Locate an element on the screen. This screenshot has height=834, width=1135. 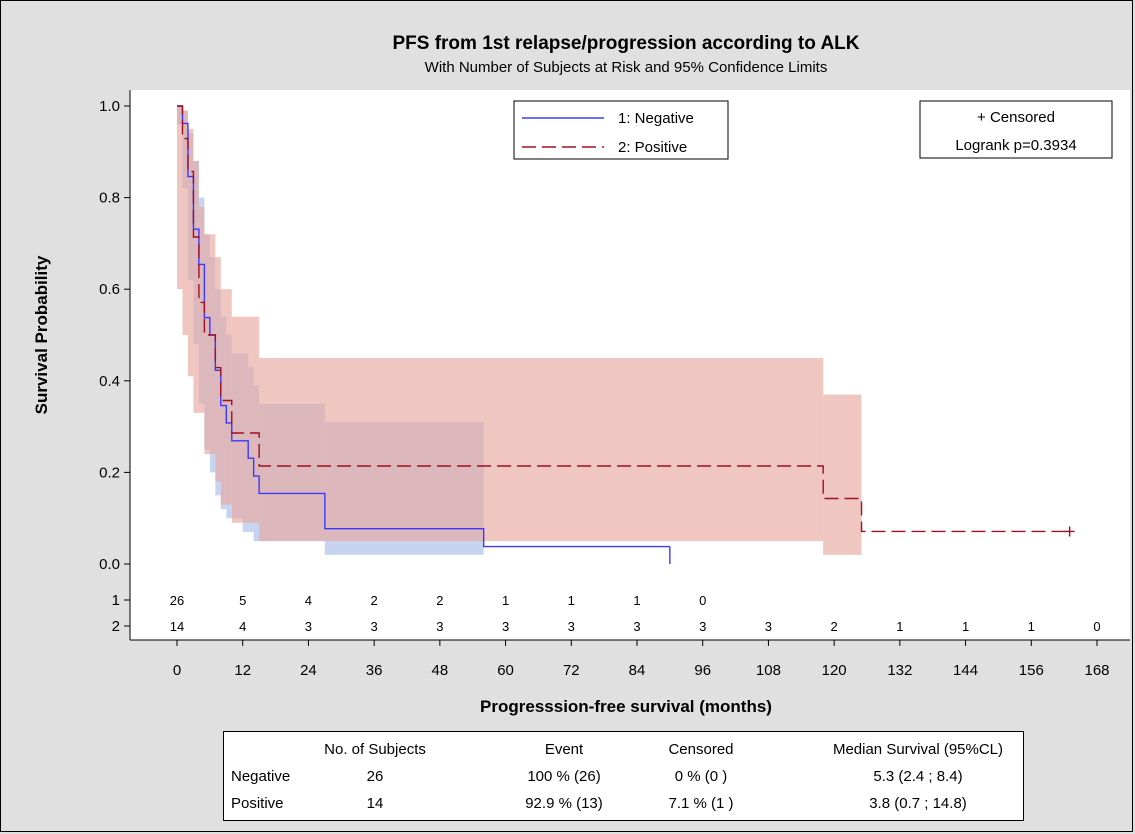
y-tick-label: 0.8 is located at coordinates (109, 198).